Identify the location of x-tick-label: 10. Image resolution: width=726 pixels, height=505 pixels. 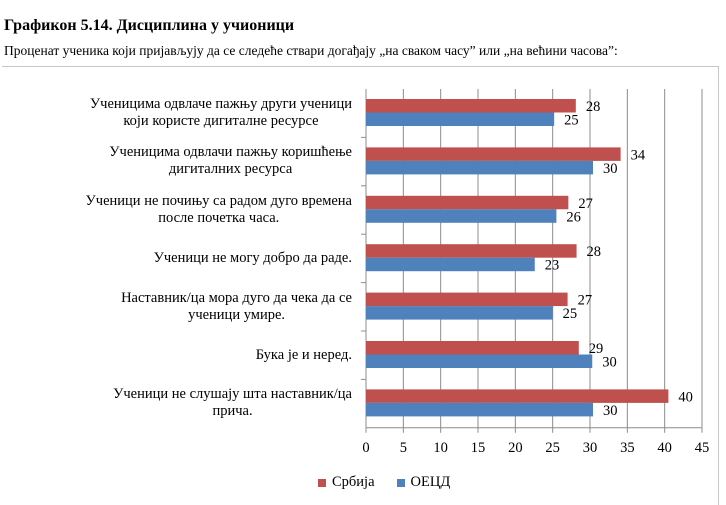
(440, 448).